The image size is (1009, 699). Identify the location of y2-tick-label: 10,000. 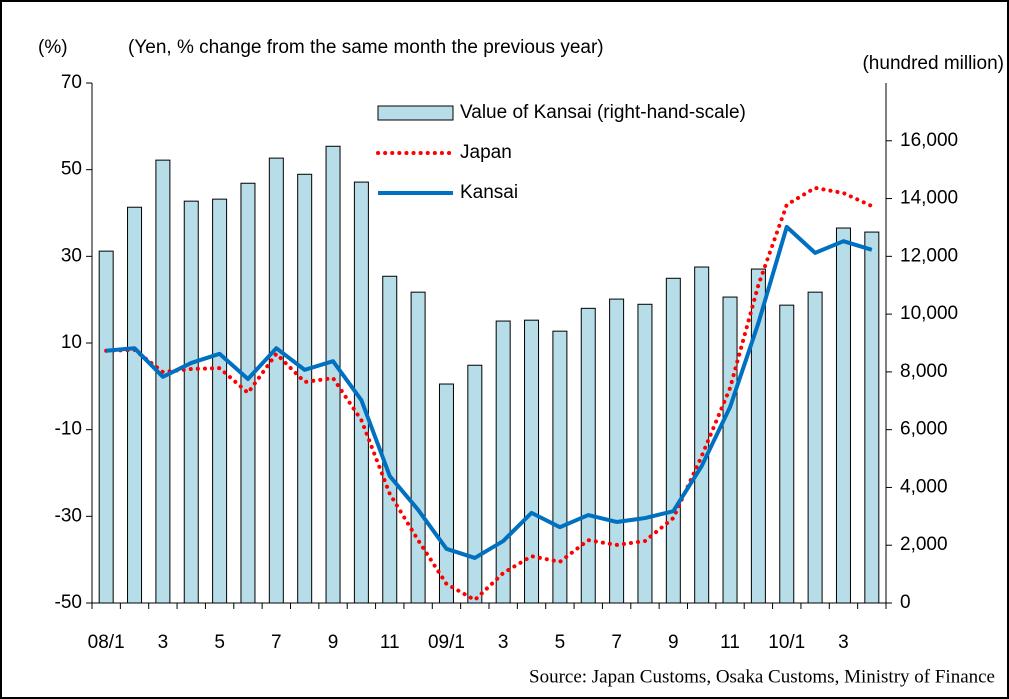
(929, 313).